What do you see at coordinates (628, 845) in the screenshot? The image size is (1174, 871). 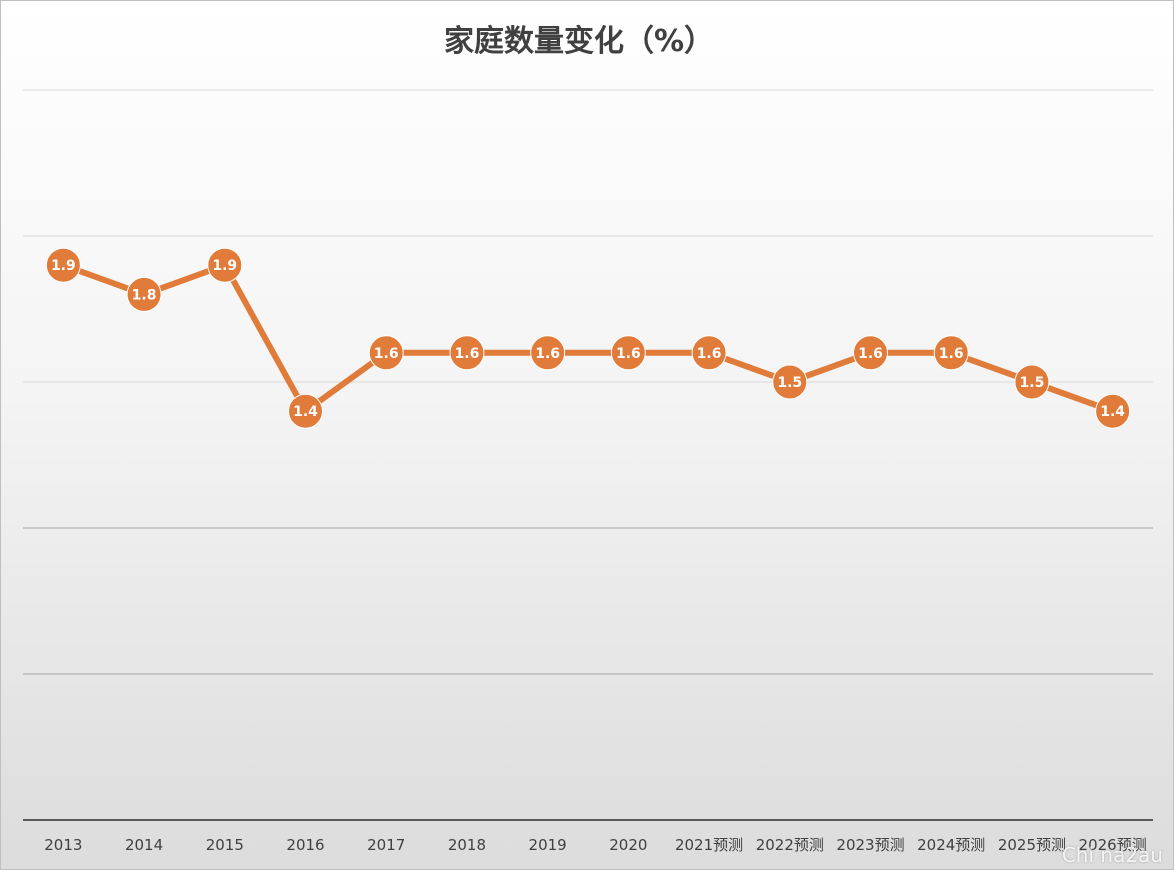 I see `x-tick-label: 2020` at bounding box center [628, 845].